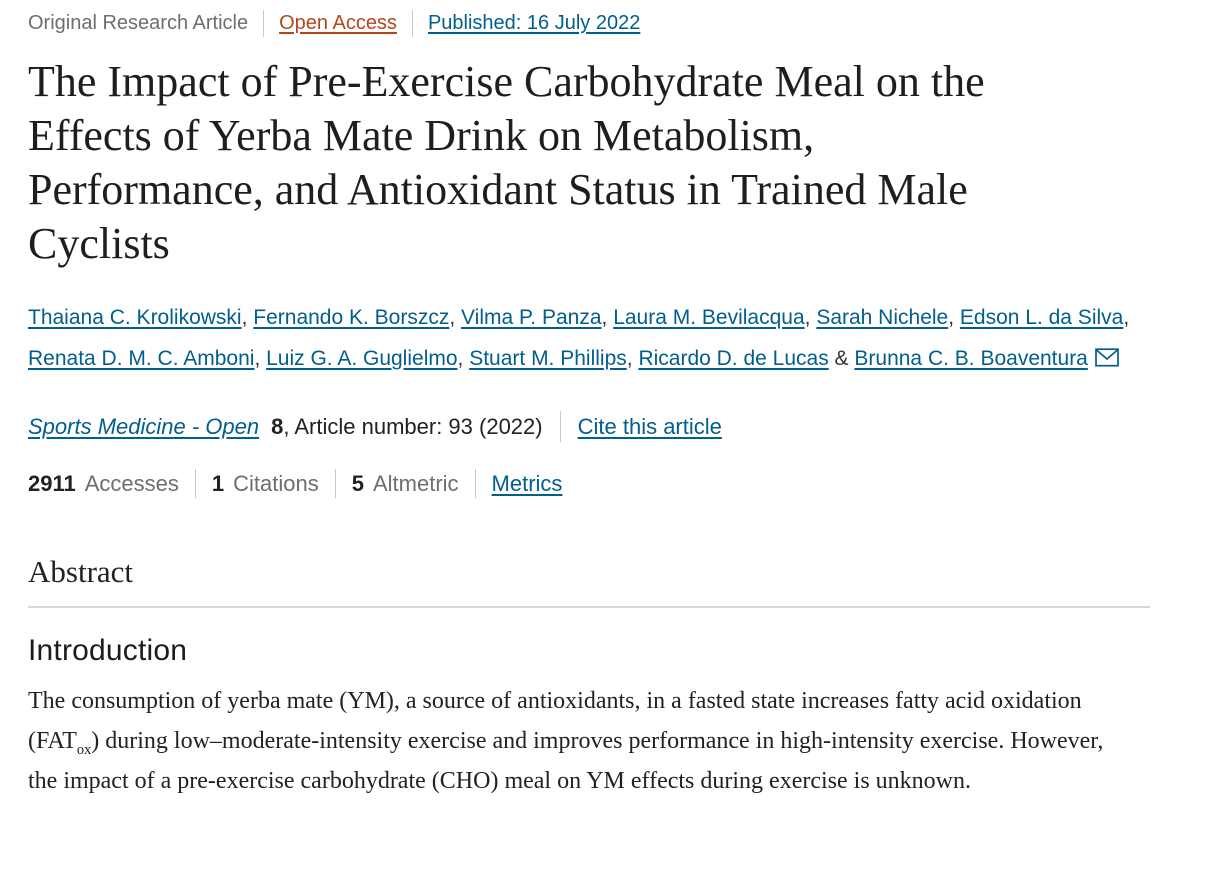 Image resolution: width=1225 pixels, height=886 pixels. Describe the element at coordinates (882, 317) in the screenshot. I see `author-link: Sarah Nichele` at that location.